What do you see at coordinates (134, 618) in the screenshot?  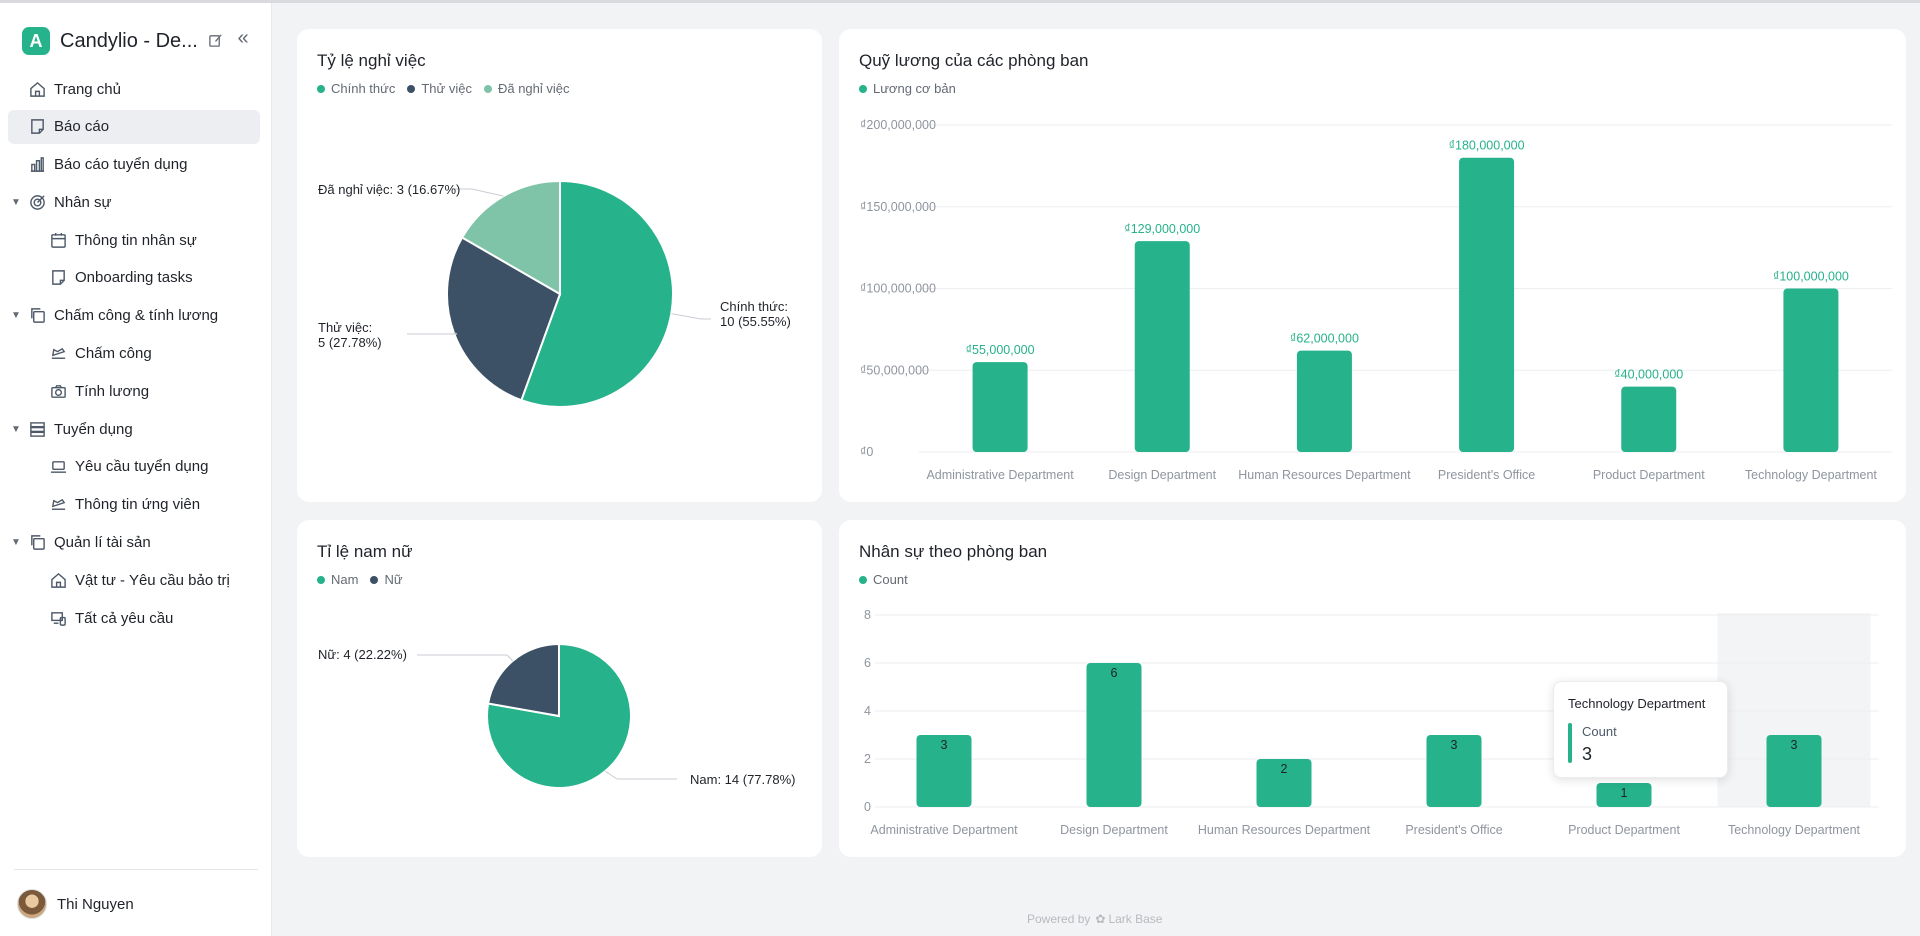 I see `sidebar-item: Tất cả yêu cầu` at bounding box center [134, 618].